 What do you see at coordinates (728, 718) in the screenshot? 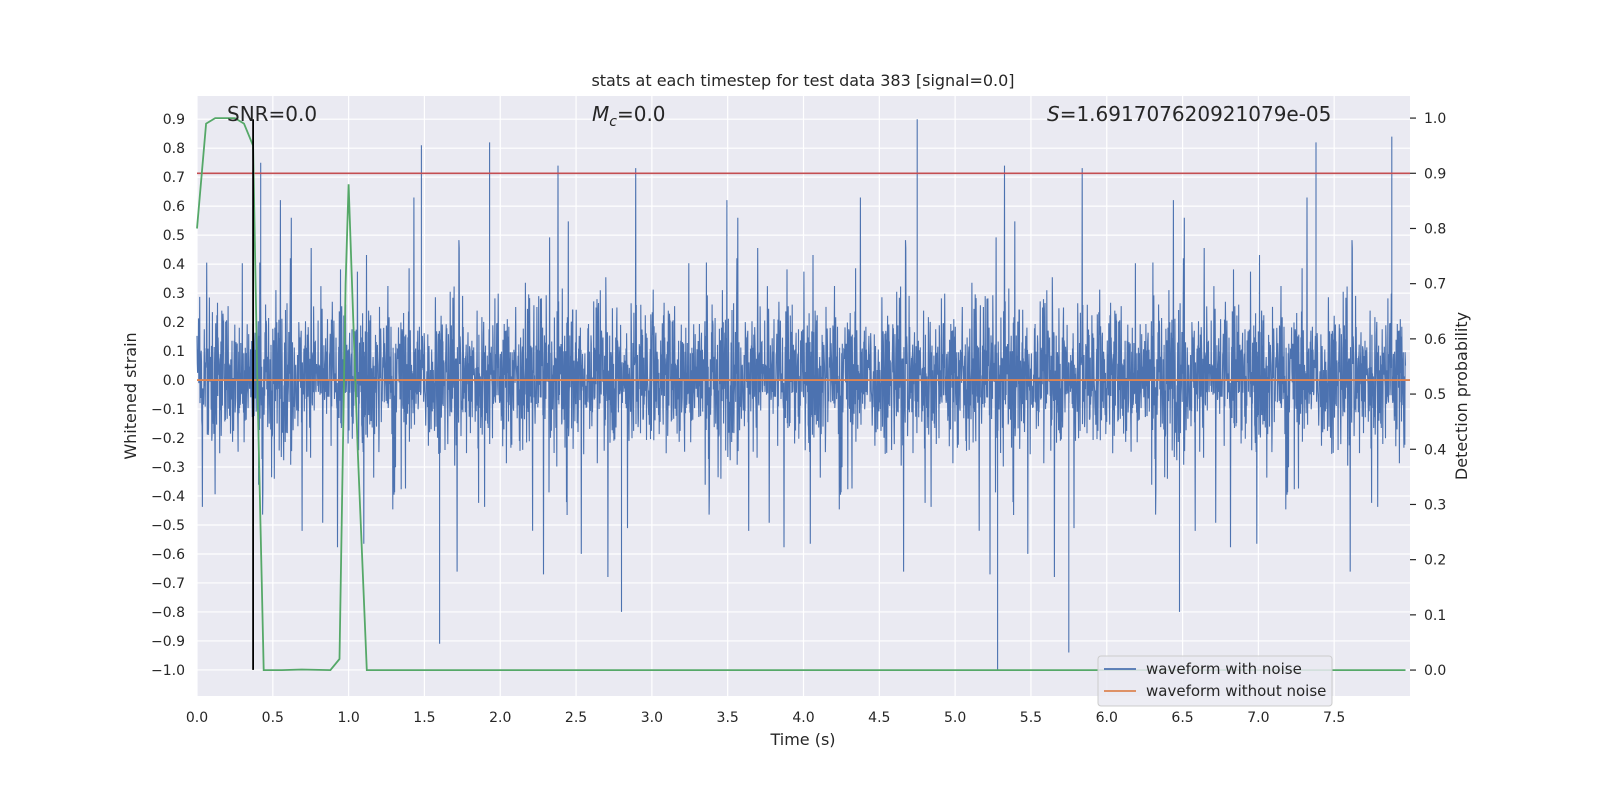
I see `x-tick-label: 3.5` at bounding box center [728, 718].